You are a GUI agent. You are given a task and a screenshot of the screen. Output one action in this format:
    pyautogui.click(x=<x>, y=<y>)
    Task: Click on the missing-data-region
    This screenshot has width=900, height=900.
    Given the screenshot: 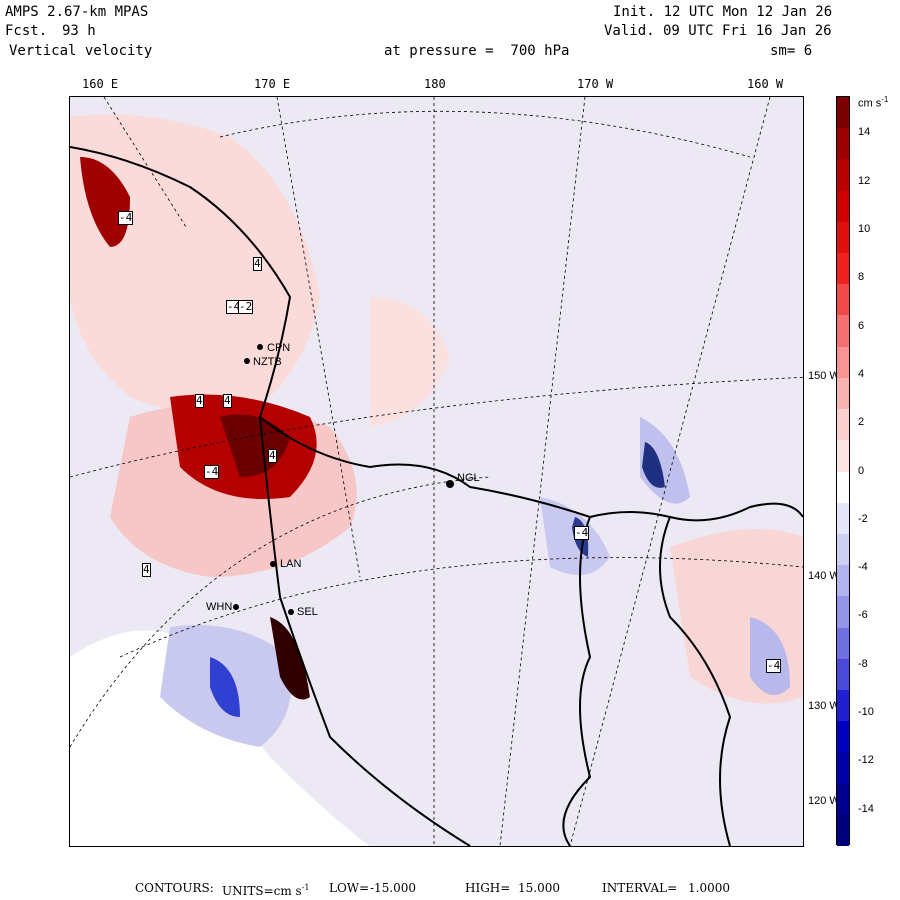 What is the action you would take?
    pyautogui.click(x=220, y=738)
    